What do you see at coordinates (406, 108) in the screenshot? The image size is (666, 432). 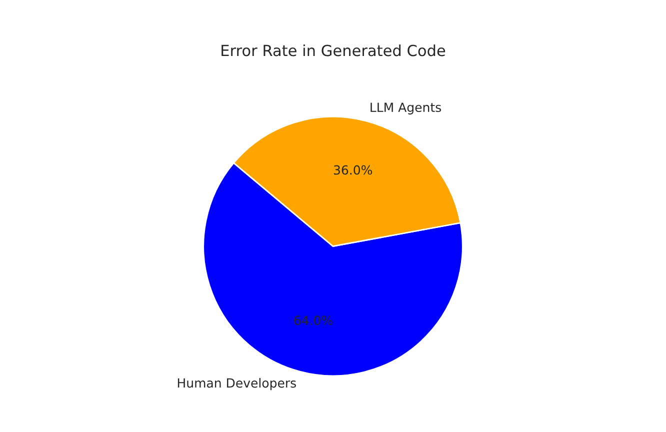 I see `slice-label: LLM Agents` at bounding box center [406, 108].